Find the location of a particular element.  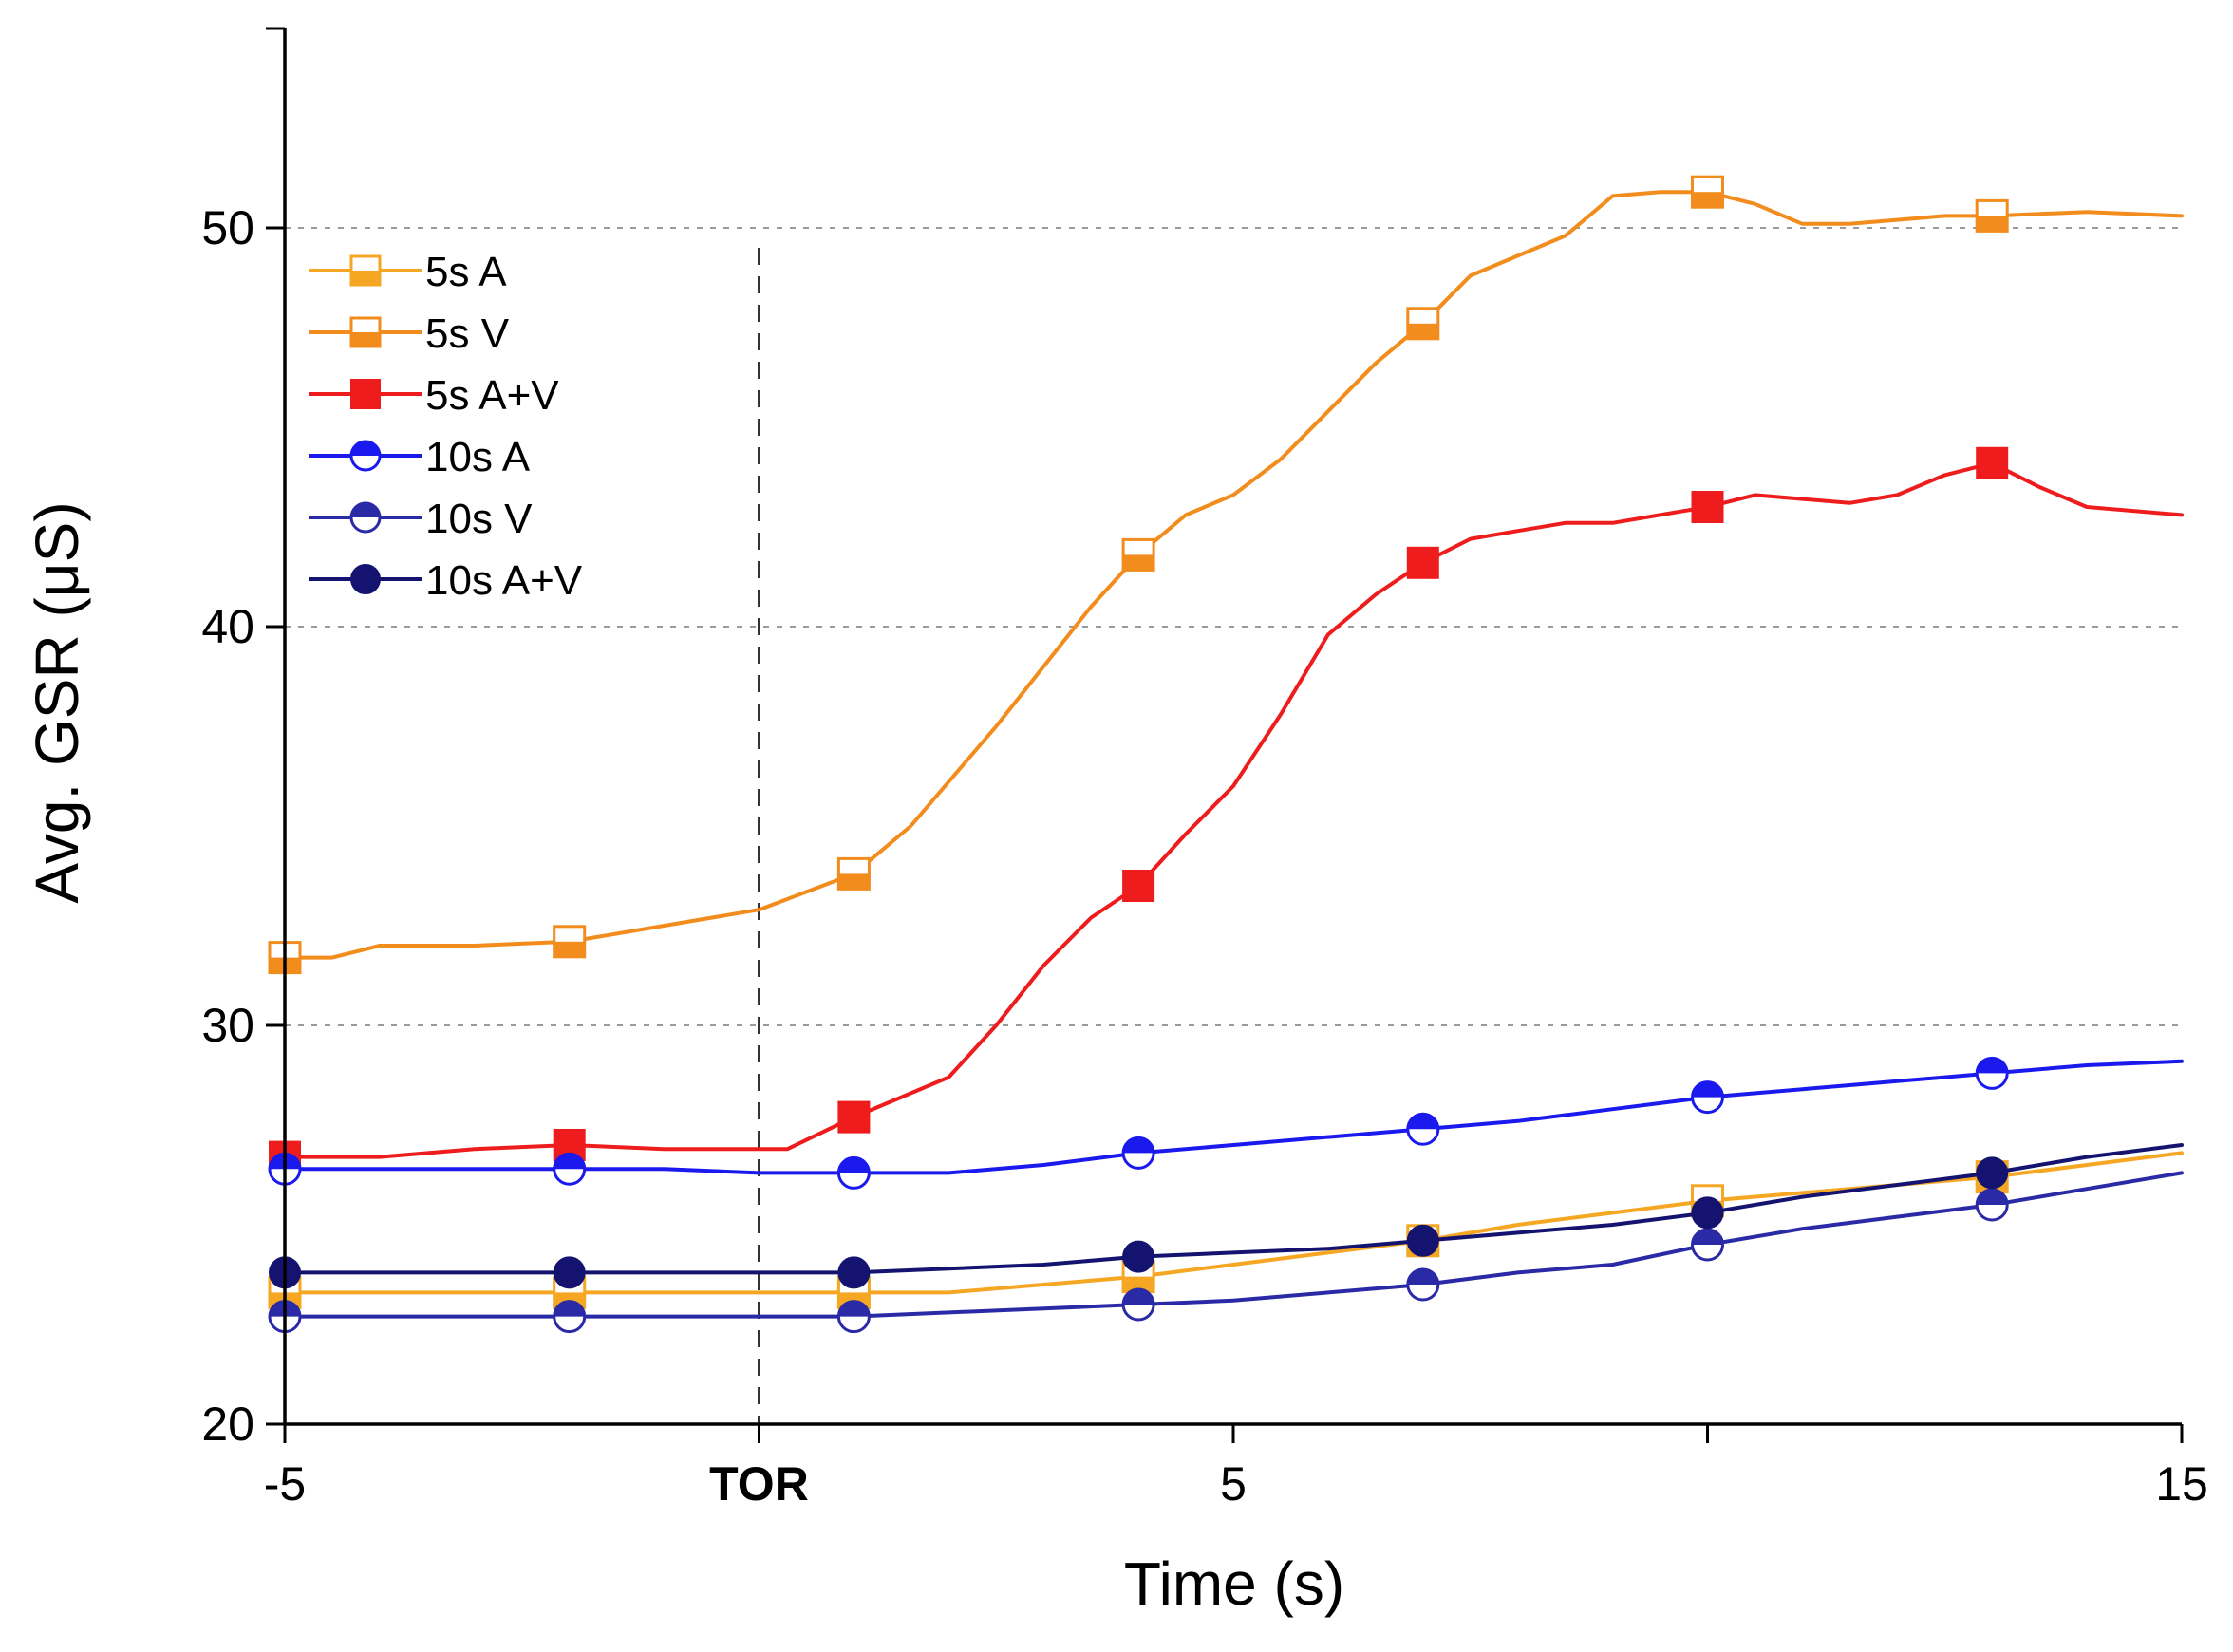

legend-marker-10s-a is located at coordinates (365, 456).